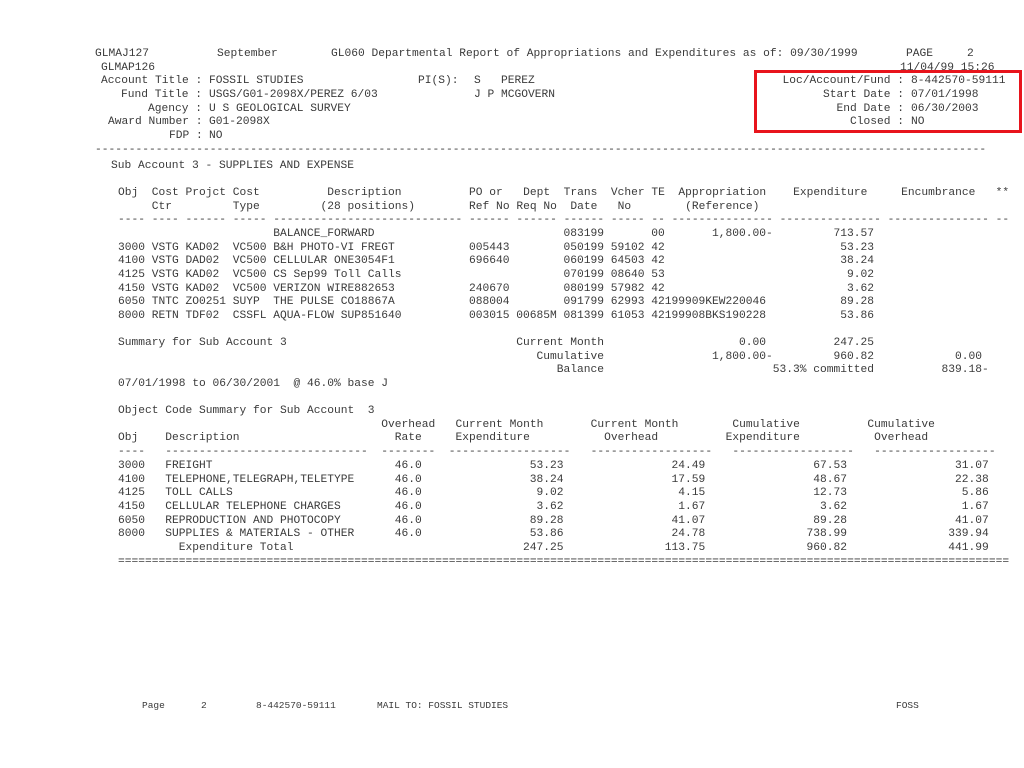 Image resolution: width=1024 pixels, height=768 pixels. What do you see at coordinates (584, 247) in the screenshot?
I see `trans-date: 050199` at bounding box center [584, 247].